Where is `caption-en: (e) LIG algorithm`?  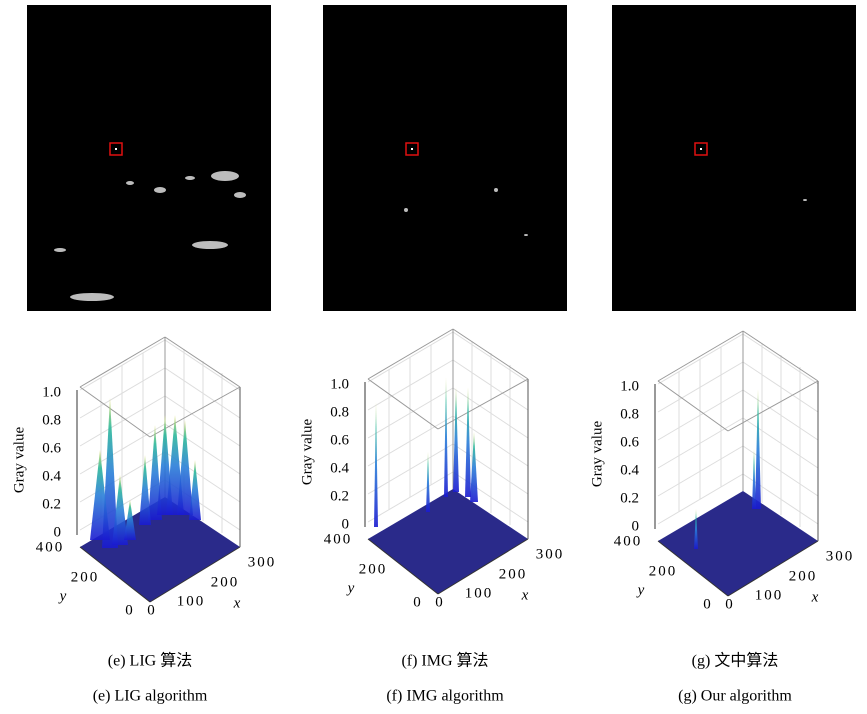
caption-en: (e) LIG algorithm is located at coordinates (150, 696).